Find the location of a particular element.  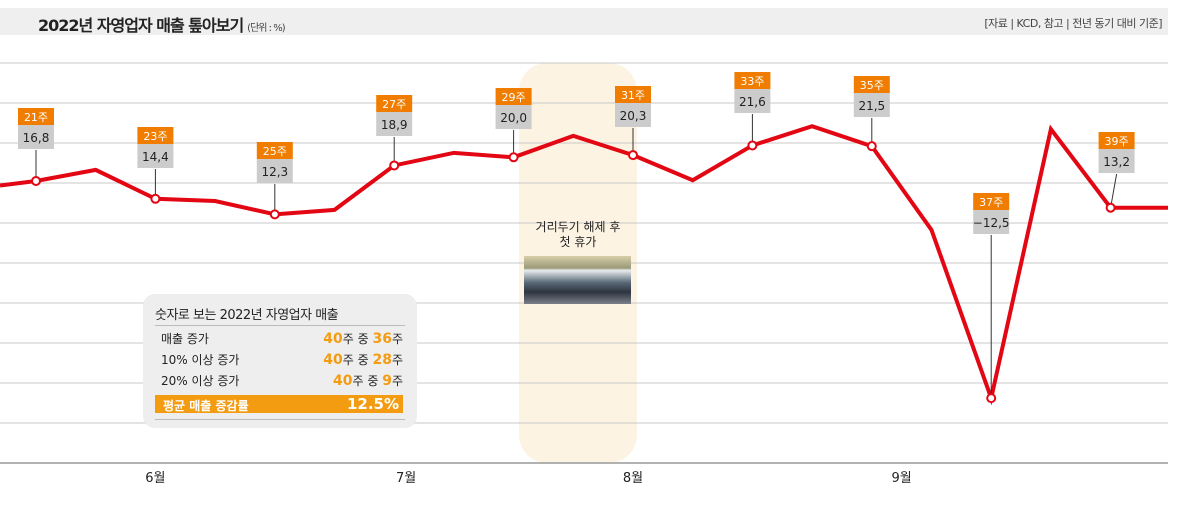

value-label: 21,5 is located at coordinates (871, 106).